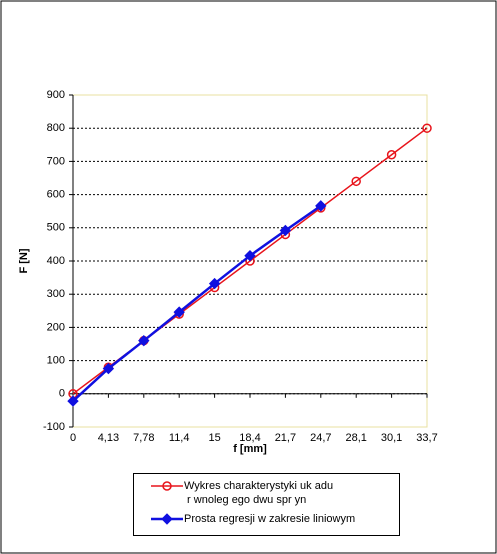 The height and width of the screenshot is (554, 497). What do you see at coordinates (426, 438) in the screenshot?
I see `x-tick-label: 33,7` at bounding box center [426, 438].